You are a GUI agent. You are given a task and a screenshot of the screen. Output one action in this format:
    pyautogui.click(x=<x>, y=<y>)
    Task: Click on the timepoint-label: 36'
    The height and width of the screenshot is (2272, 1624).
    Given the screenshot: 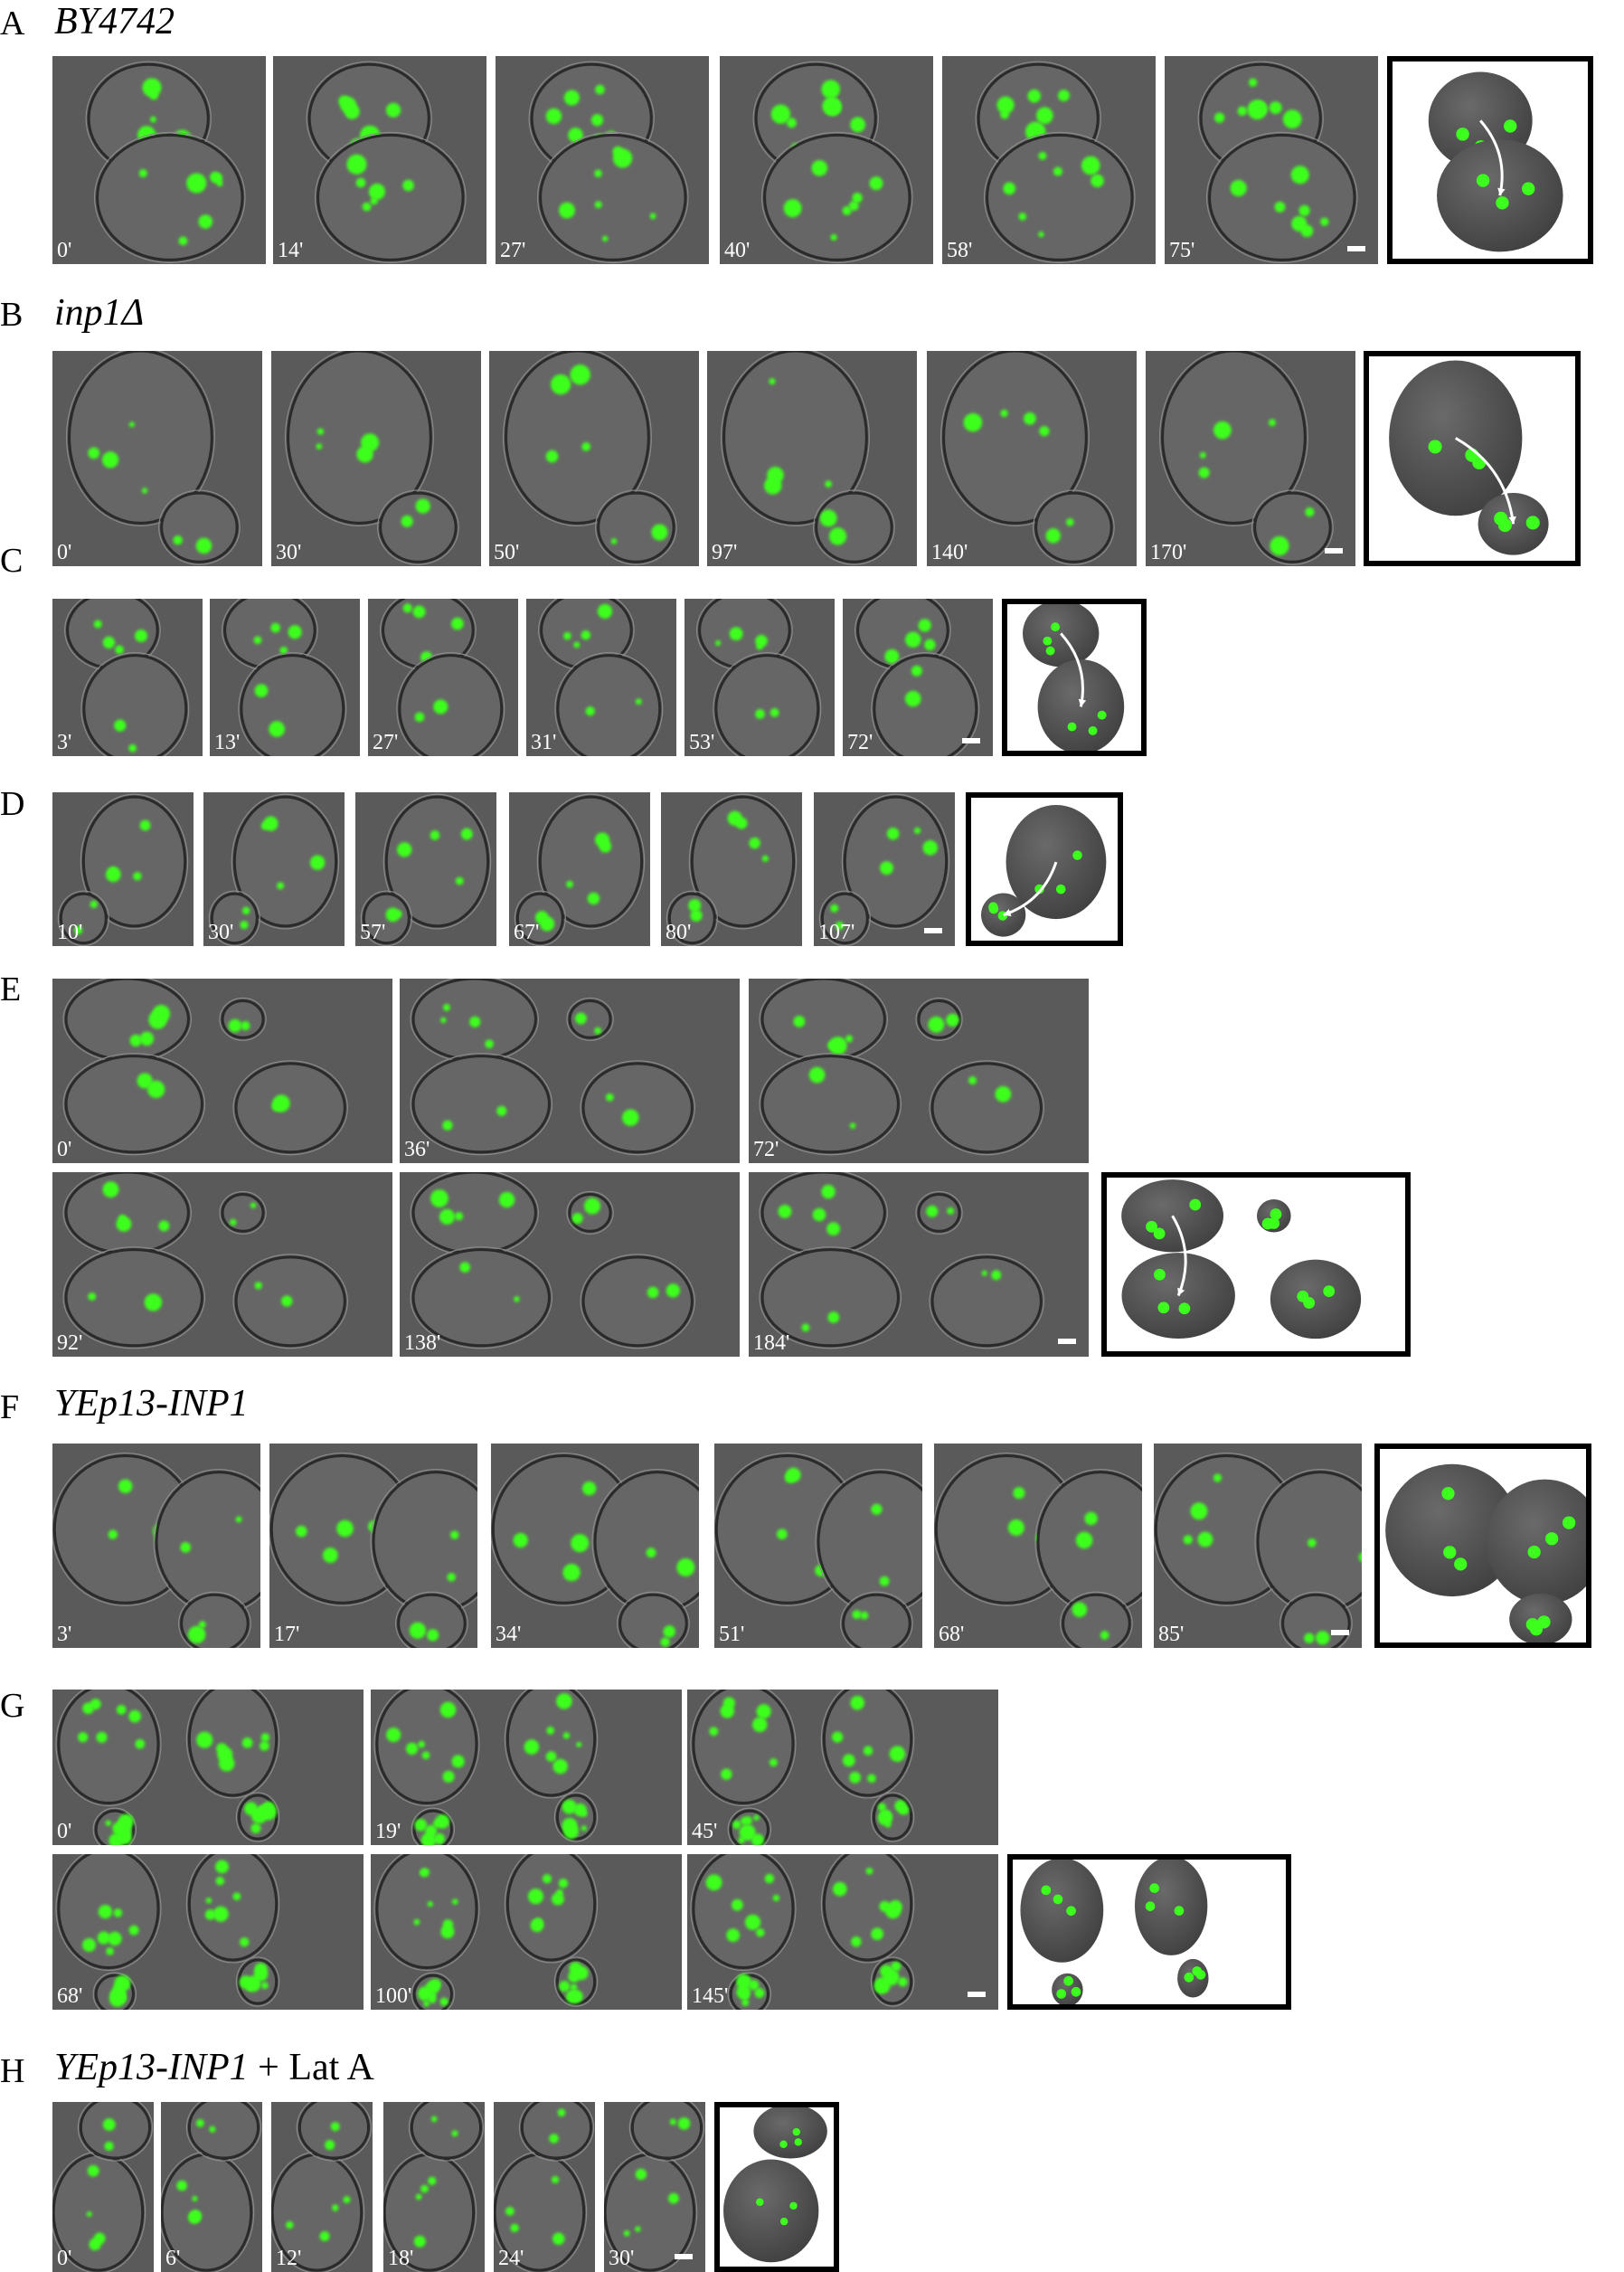 What is the action you would take?
    pyautogui.click(x=417, y=1150)
    